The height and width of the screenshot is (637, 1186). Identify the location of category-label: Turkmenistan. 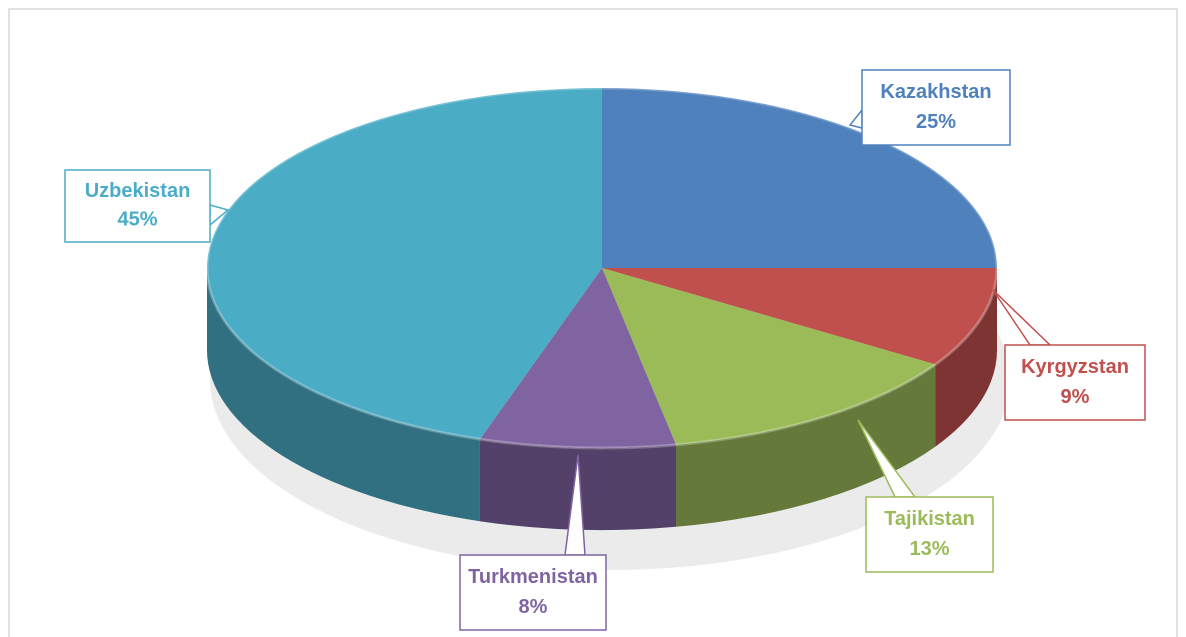
(533, 577).